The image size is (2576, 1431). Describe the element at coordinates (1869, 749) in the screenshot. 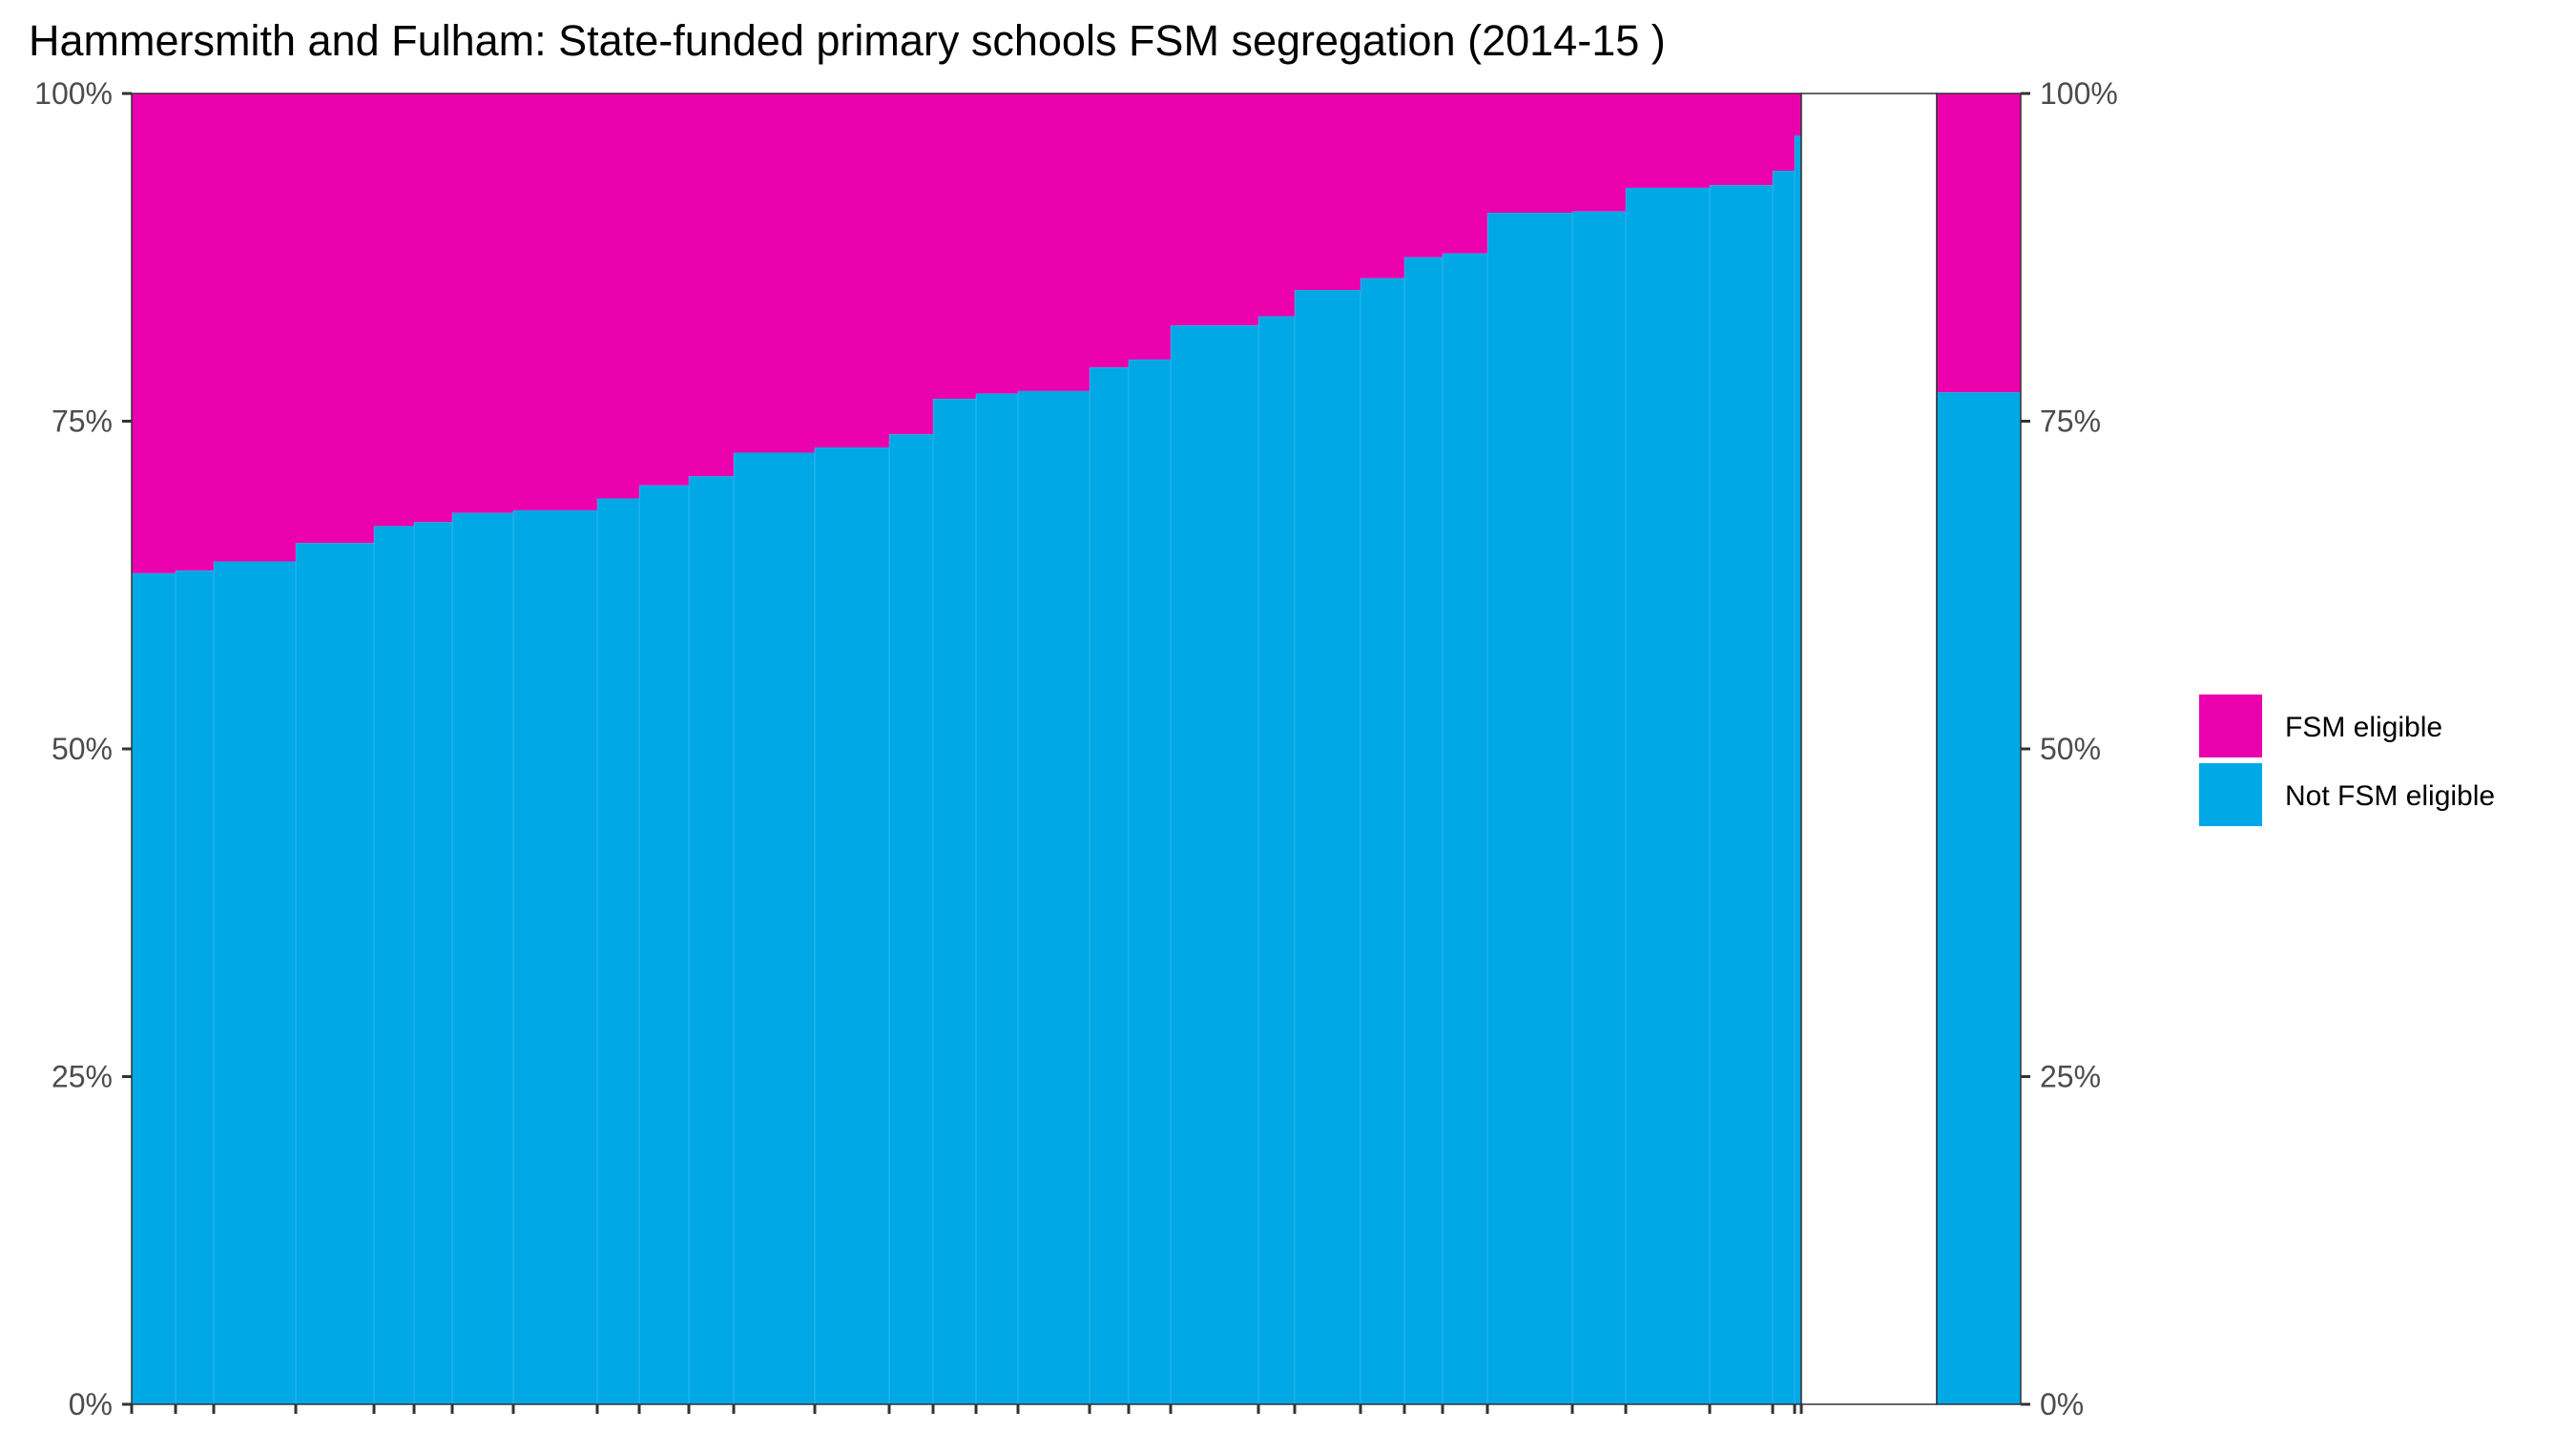

I see `panel-gap` at that location.